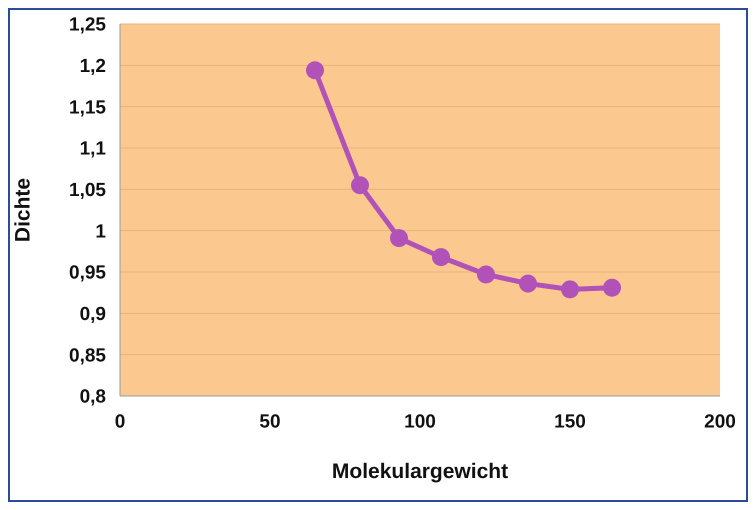  Describe the element at coordinates (93, 315) in the screenshot. I see `y-tick-label: 0,9` at that location.